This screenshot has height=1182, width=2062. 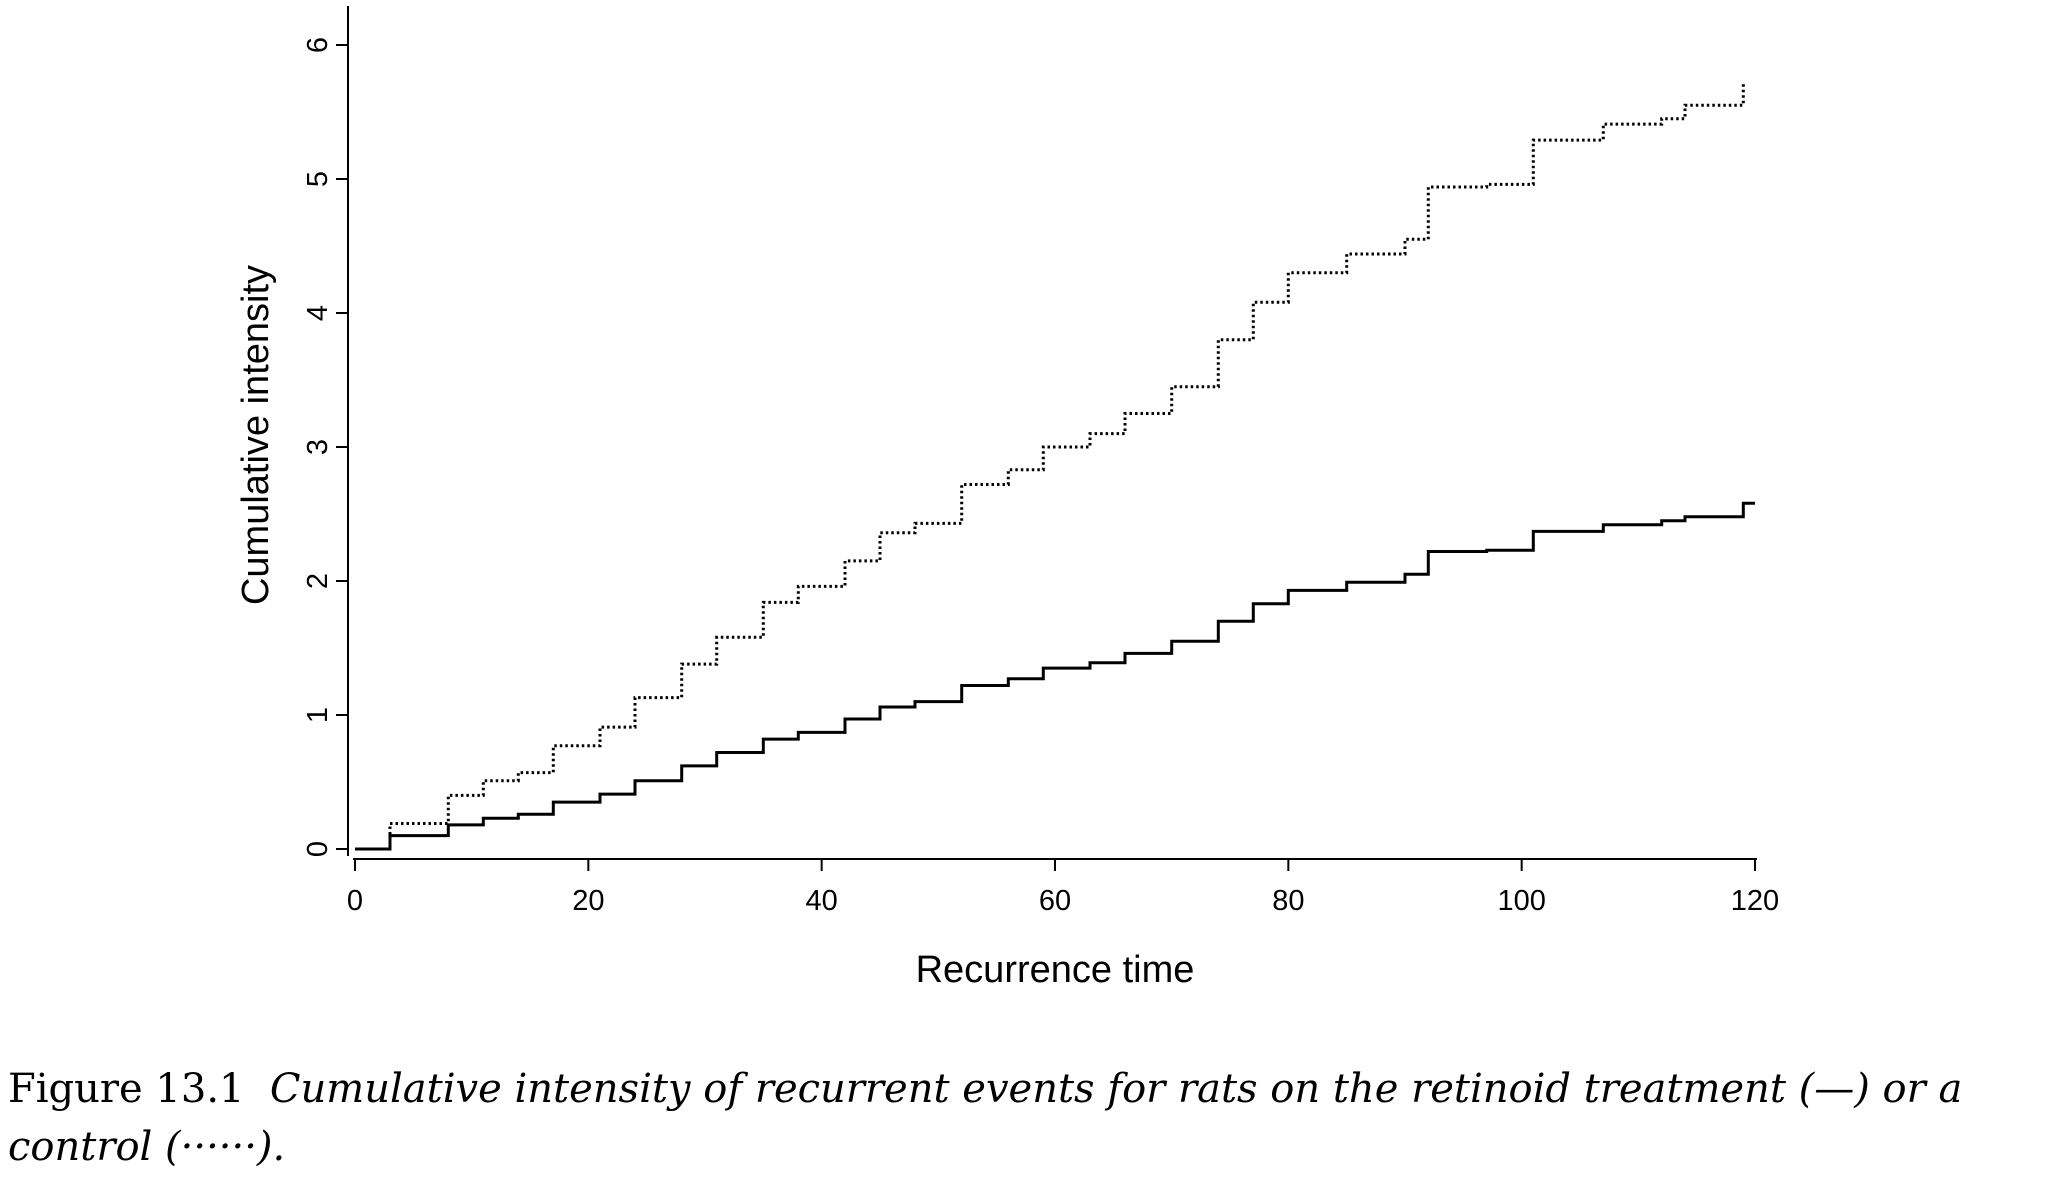 I want to click on y-tick-label: 6, so click(x=318, y=45).